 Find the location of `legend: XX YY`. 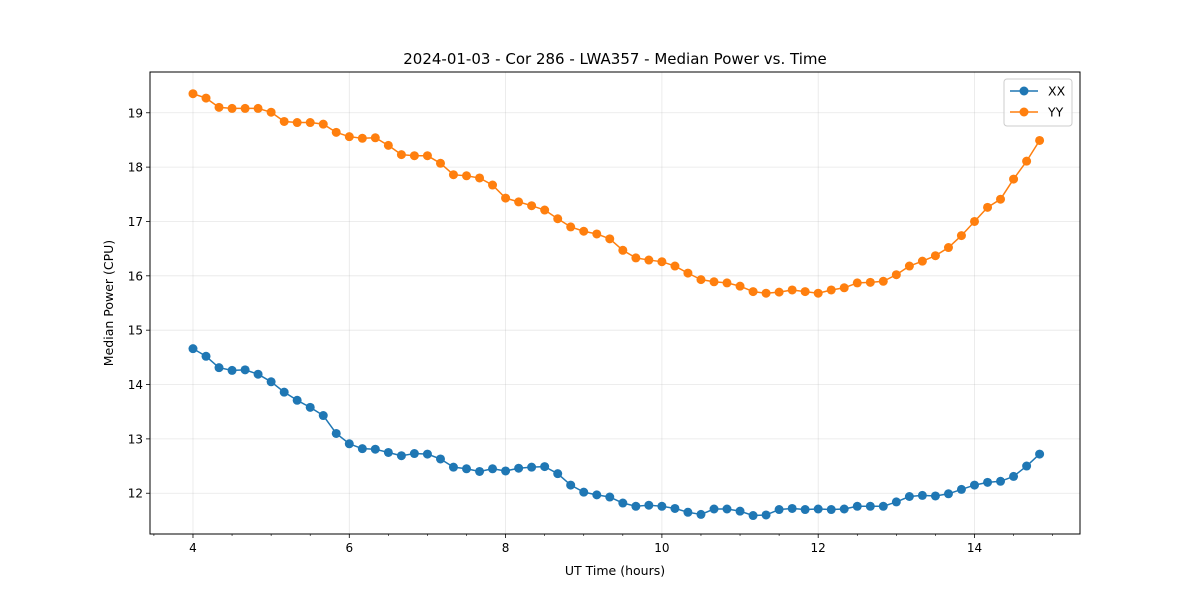

legend: XX YY is located at coordinates (1038, 102).